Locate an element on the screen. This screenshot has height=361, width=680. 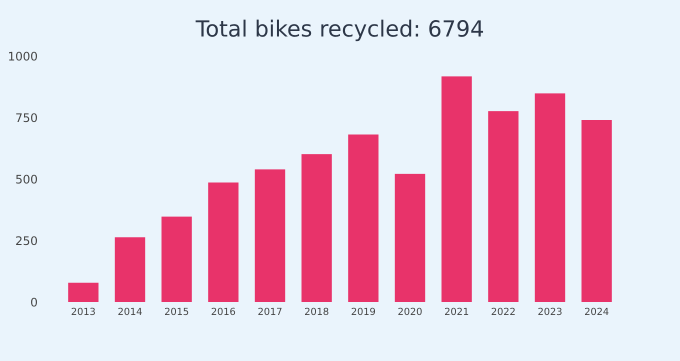
x-tick-label: 2023 is located at coordinates (550, 312).